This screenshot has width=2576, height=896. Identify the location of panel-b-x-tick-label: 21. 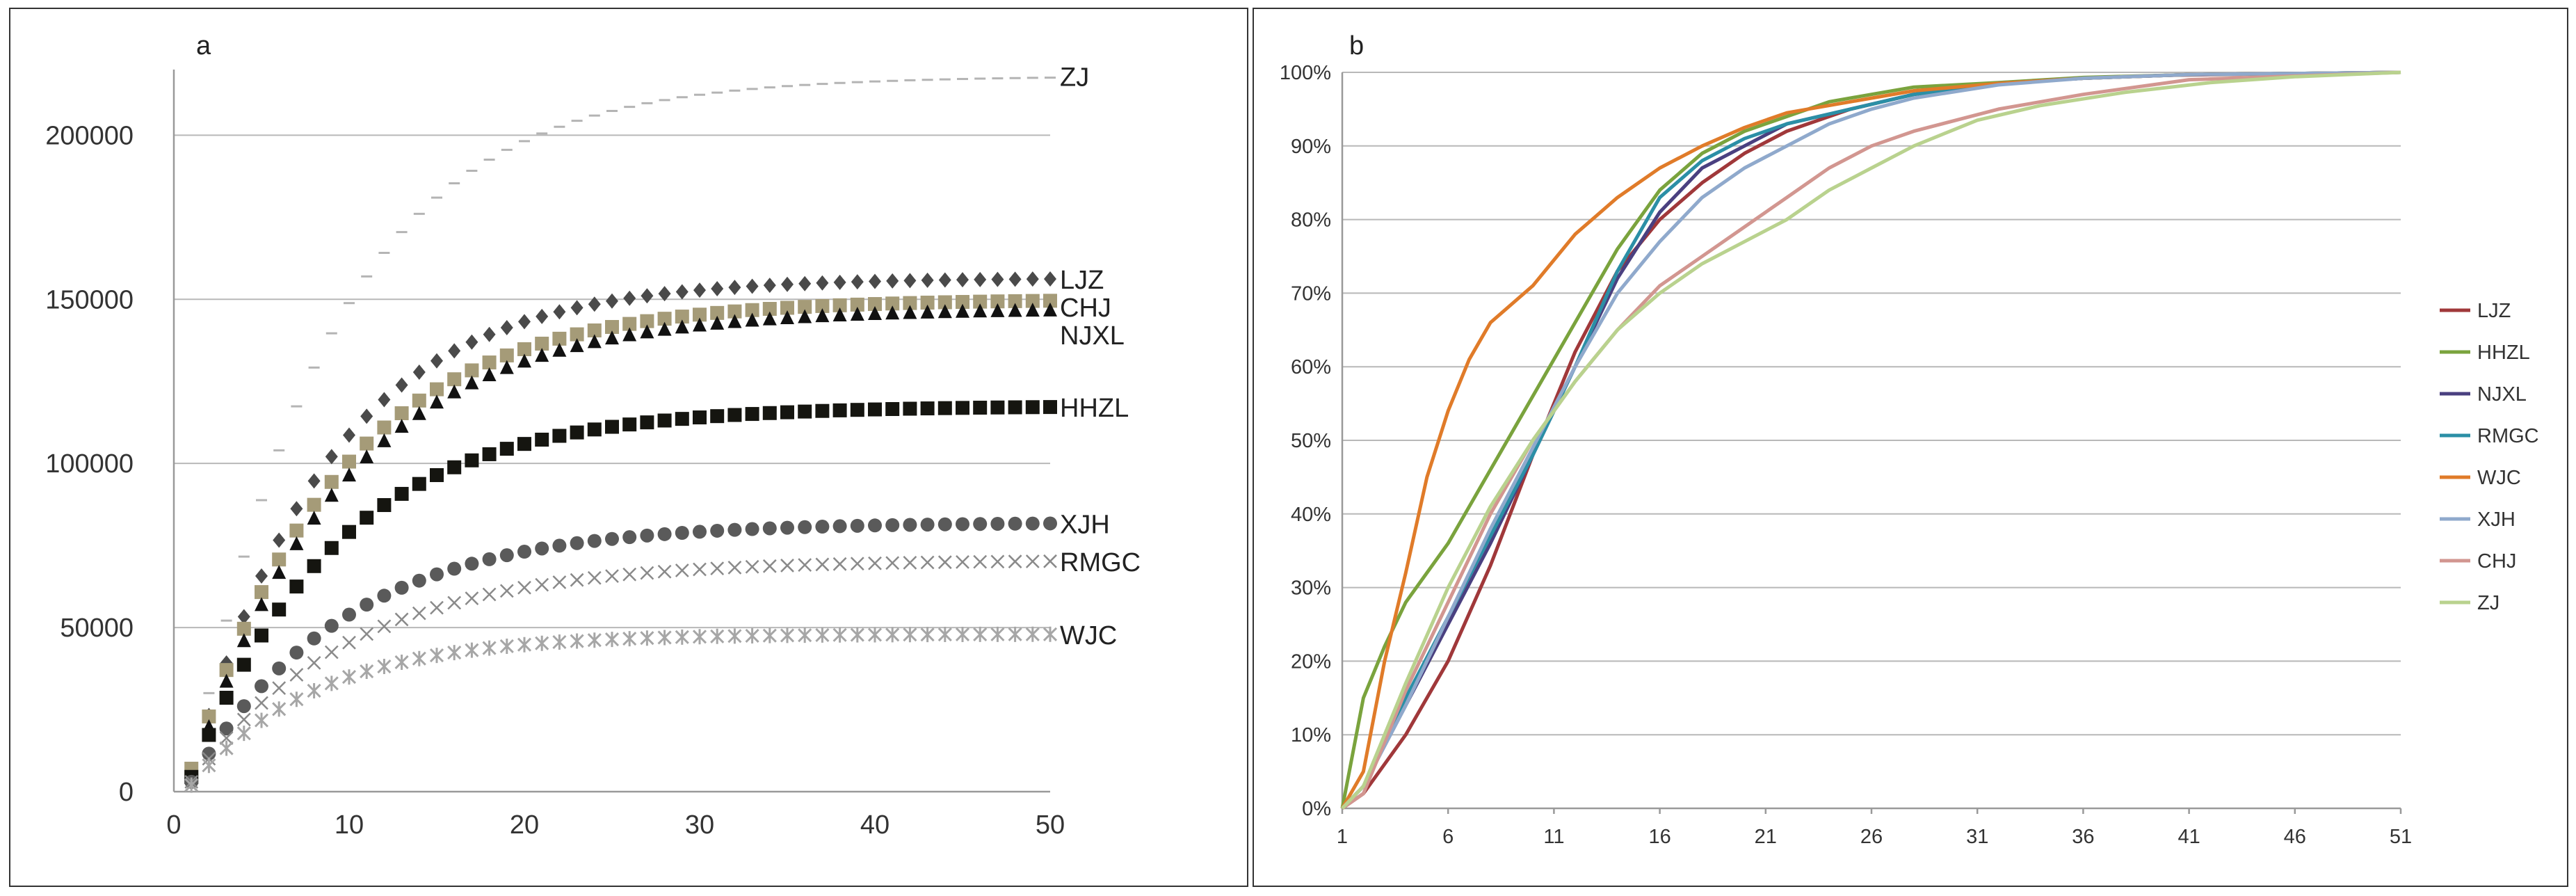
(1766, 837).